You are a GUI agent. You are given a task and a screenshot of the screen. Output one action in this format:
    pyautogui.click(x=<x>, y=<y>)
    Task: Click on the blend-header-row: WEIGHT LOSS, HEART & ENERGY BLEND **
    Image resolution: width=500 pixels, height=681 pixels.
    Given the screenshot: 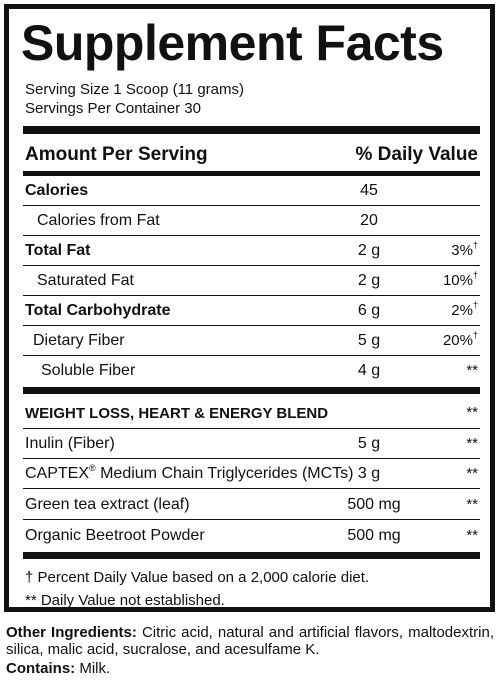 What is the action you would take?
    pyautogui.click(x=251, y=412)
    